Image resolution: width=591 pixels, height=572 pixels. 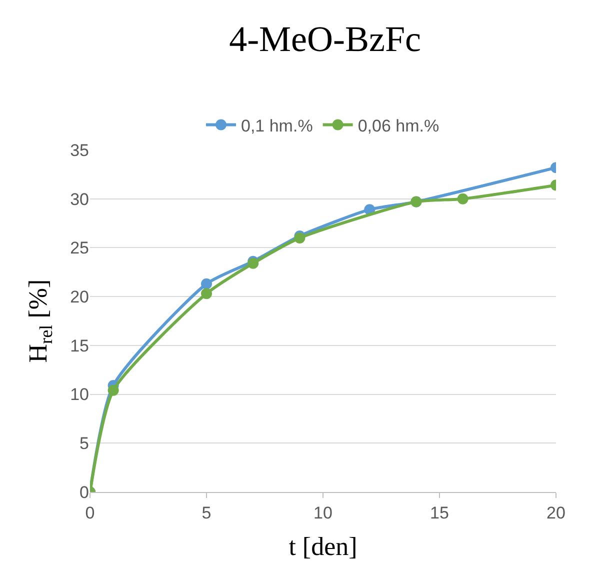 I want to click on y-tick-label: 25, so click(x=79, y=248).